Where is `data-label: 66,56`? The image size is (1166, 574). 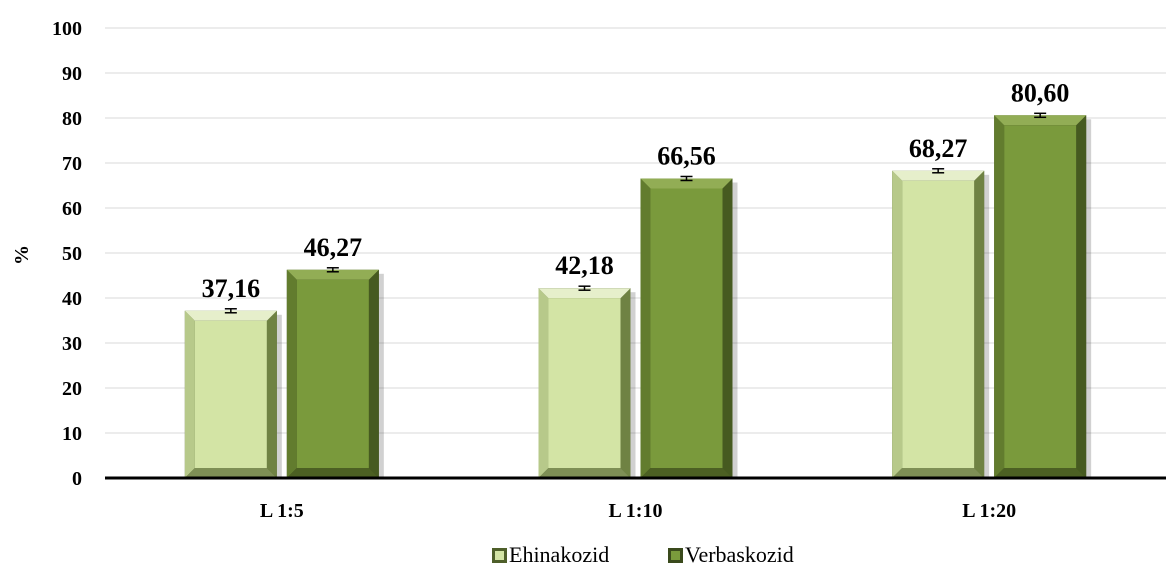 data-label: 66,56 is located at coordinates (686, 155).